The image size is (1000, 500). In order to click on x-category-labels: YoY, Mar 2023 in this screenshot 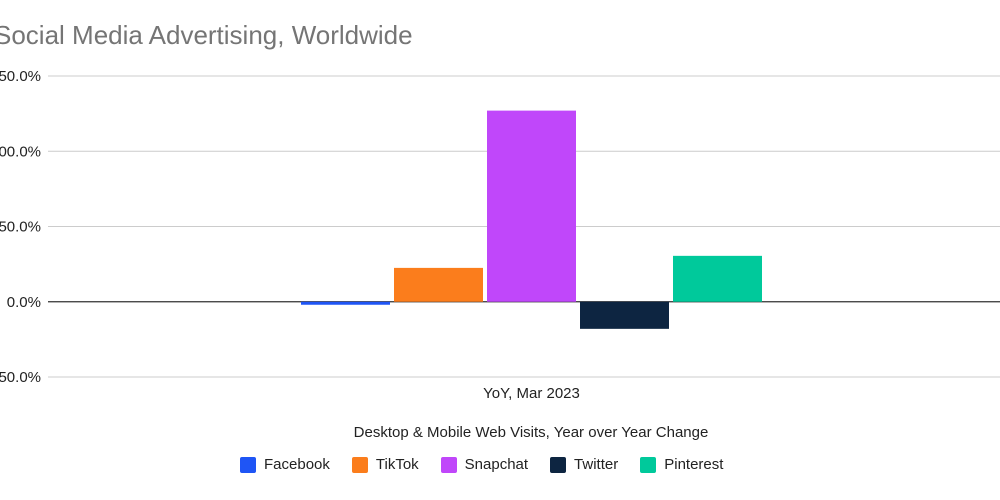, I will do `click(531, 393)`.